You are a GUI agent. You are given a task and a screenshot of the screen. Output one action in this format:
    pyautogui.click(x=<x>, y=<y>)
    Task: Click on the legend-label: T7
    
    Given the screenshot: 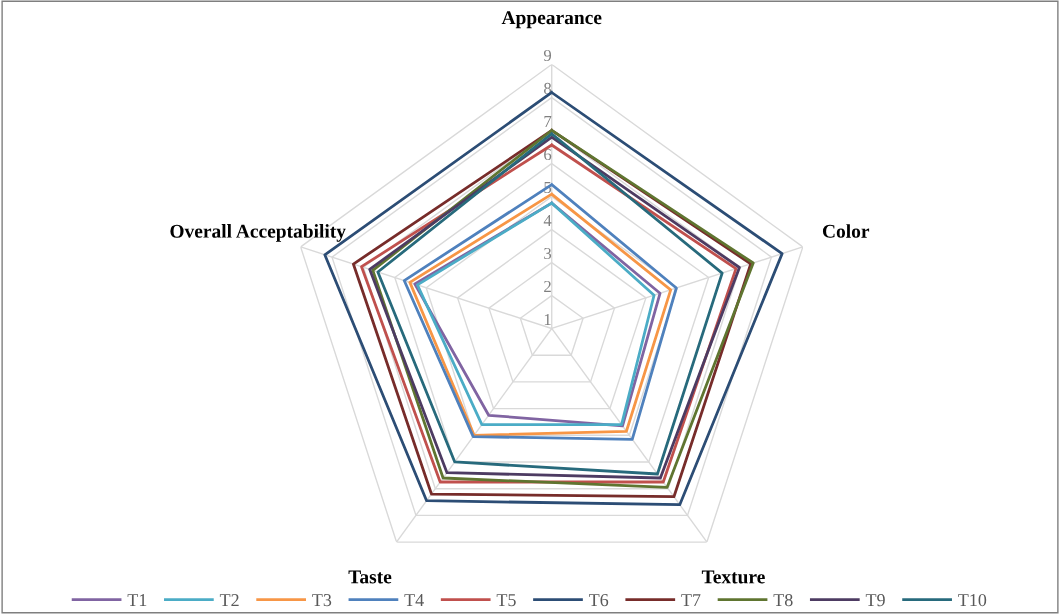 What is the action you would take?
    pyautogui.click(x=691, y=600)
    